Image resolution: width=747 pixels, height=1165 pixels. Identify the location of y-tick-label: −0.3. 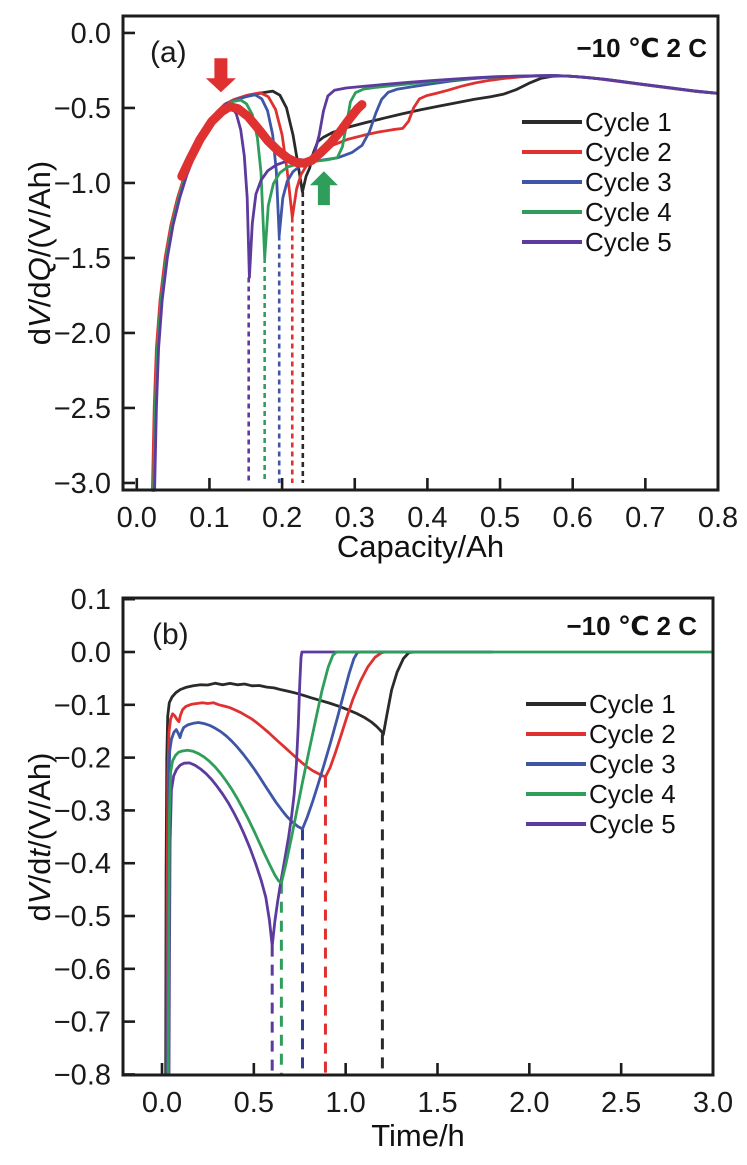
(82, 811).